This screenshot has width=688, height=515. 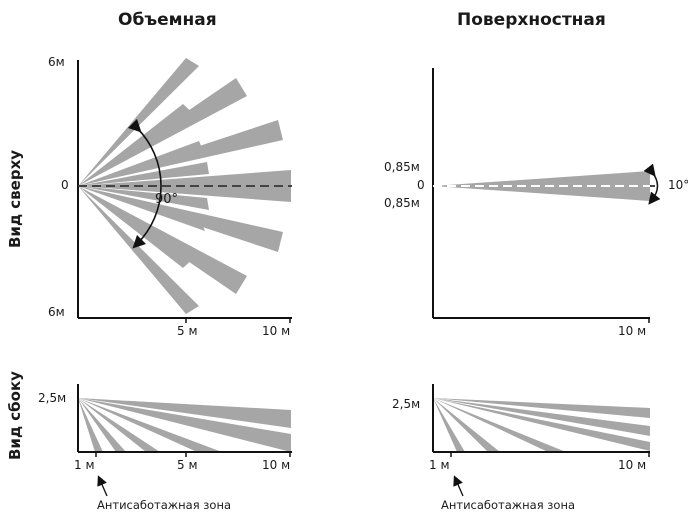 What do you see at coordinates (56, 62) in the screenshot?
I see `y-label-top: 6м` at bounding box center [56, 62].